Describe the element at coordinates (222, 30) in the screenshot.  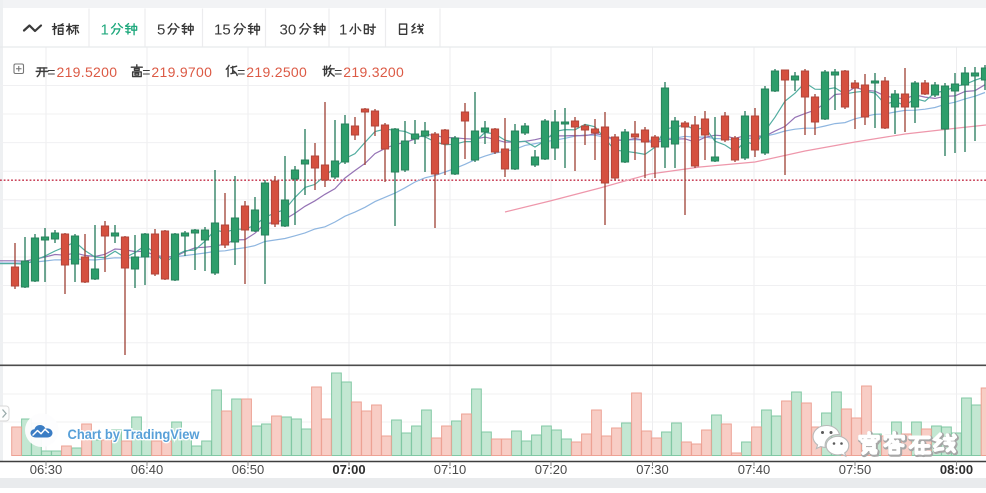
I see `svg-text: 15` at that location.